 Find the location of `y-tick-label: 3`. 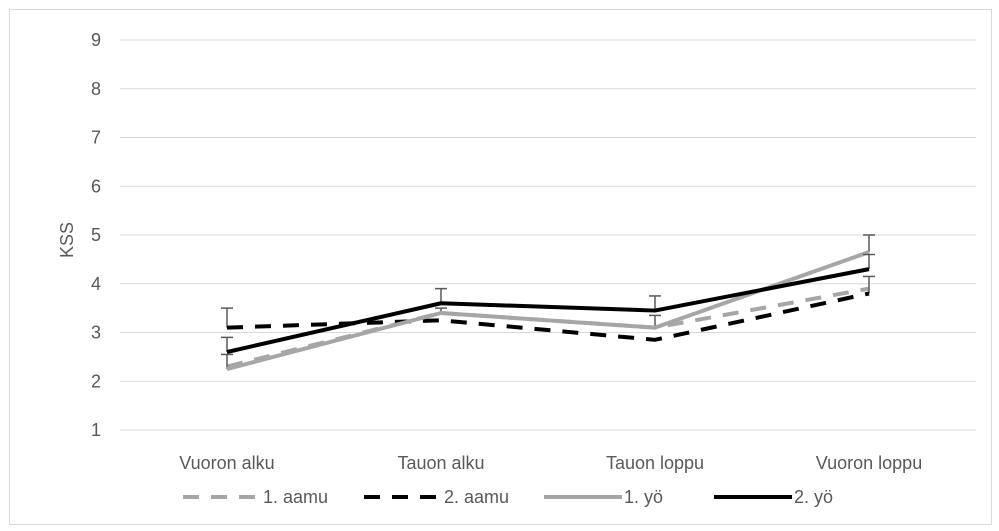

y-tick-label: 3 is located at coordinates (96, 333).